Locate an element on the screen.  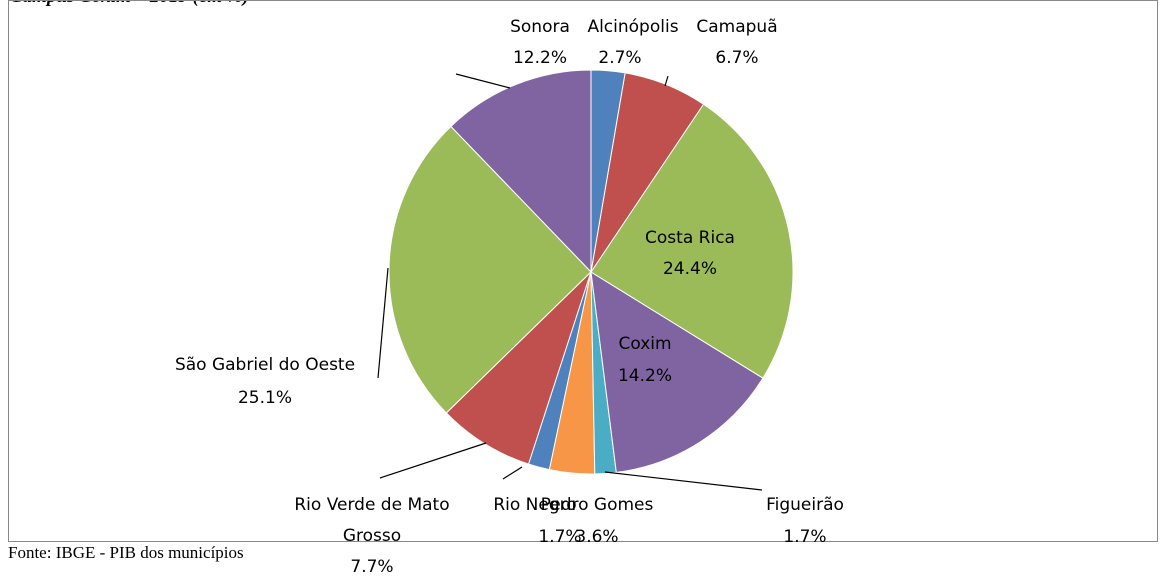
slice-value-label: 3.6% is located at coordinates (597, 537).